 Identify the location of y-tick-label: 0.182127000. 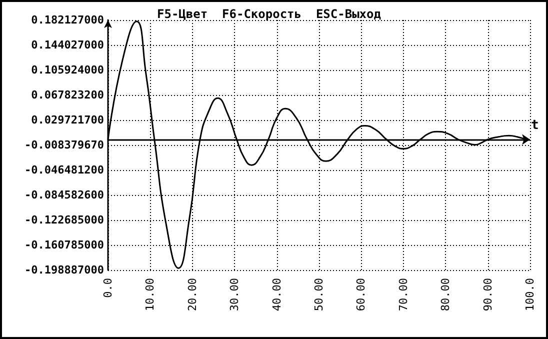
(67, 20).